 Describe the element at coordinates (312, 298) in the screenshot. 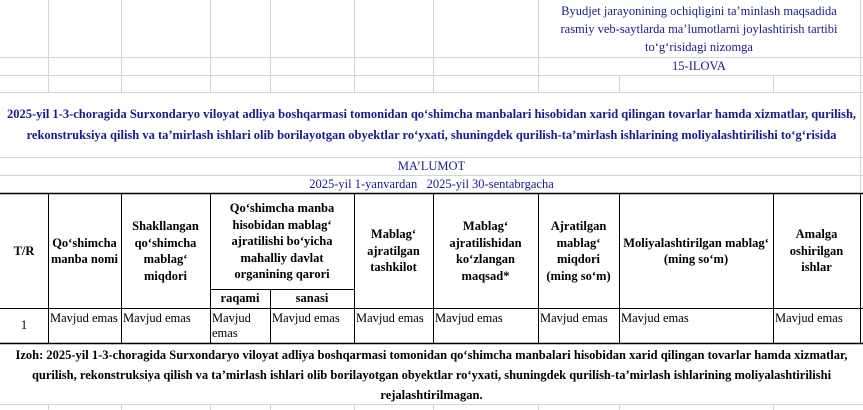

I see `subheader-date: sanasi` at that location.